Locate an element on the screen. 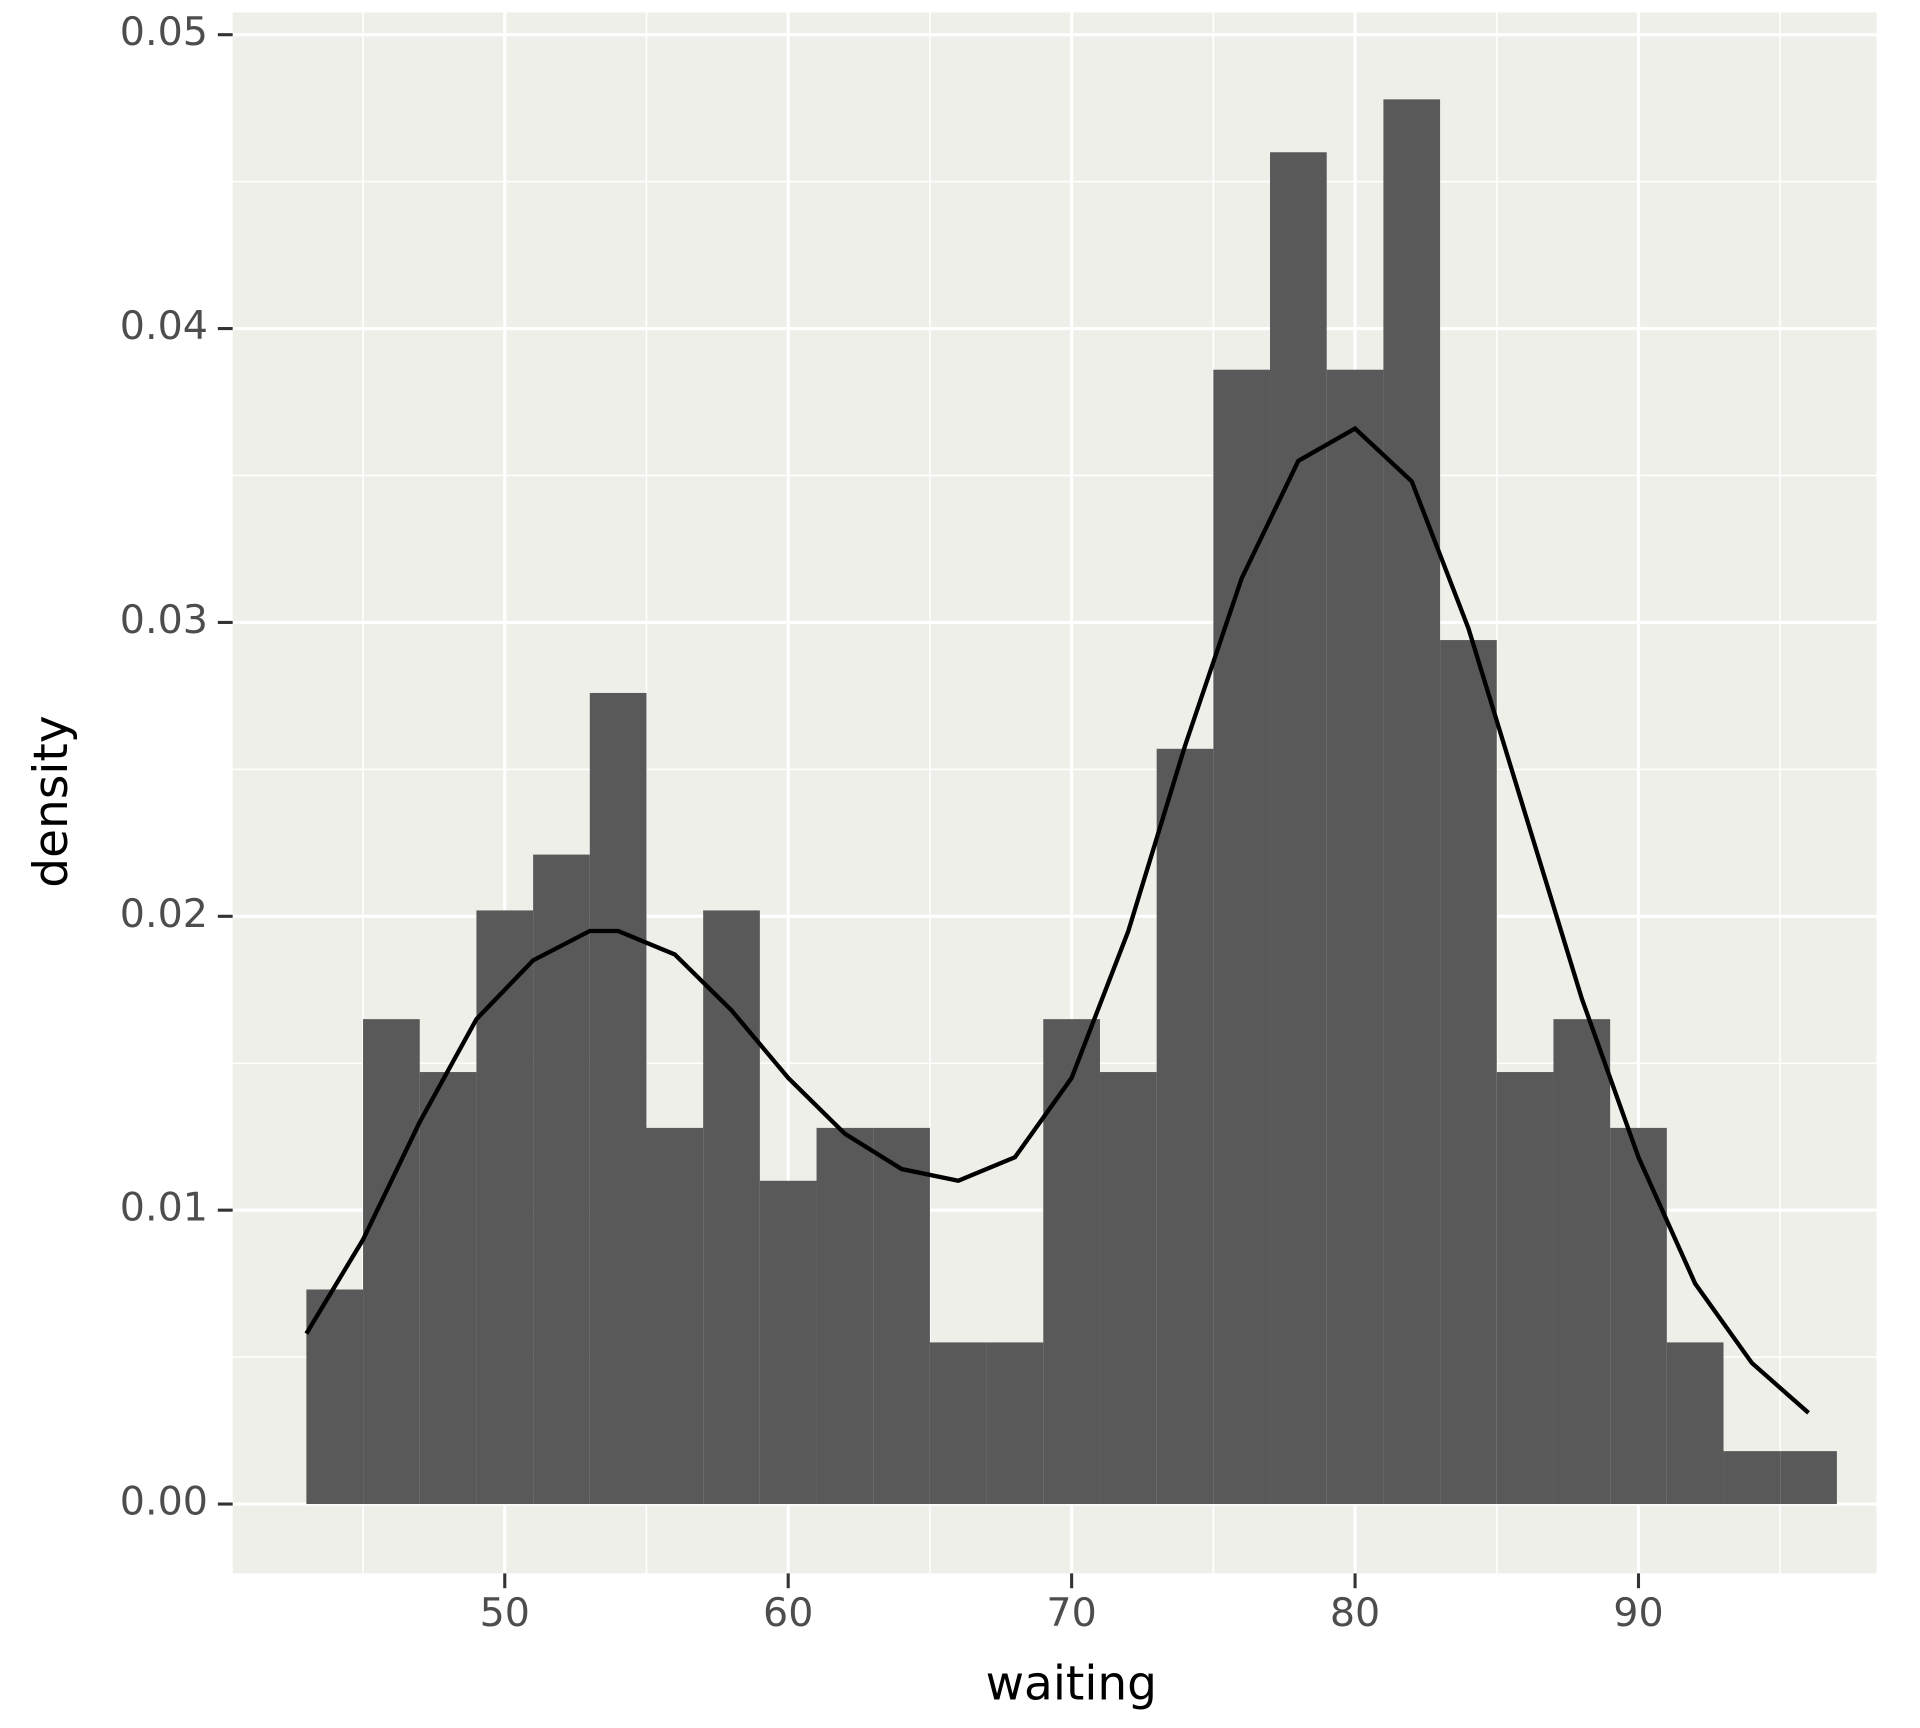 The image size is (1920, 1728). x-axis-label: waiting is located at coordinates (1071, 1684).